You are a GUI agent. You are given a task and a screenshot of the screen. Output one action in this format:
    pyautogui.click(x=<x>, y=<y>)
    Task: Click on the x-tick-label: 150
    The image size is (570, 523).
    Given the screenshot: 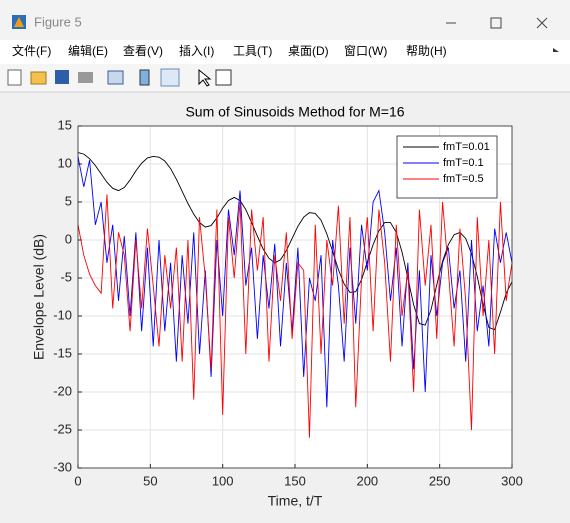 What is the action you would take?
    pyautogui.click(x=295, y=480)
    